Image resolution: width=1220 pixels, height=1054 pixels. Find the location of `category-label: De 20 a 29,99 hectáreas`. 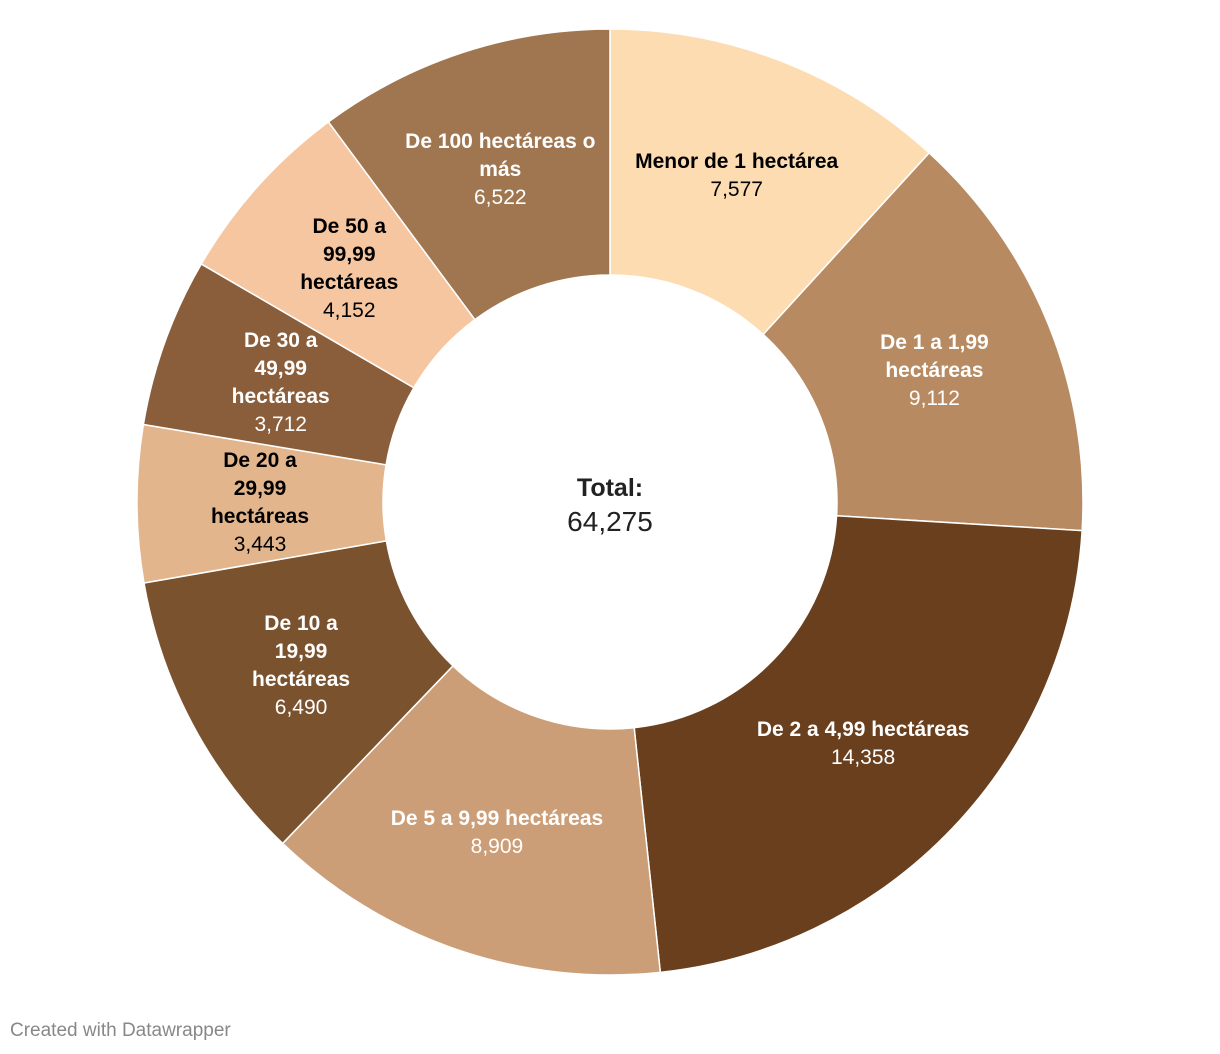

category-label: De 20 a 29,99 hectáreas is located at coordinates (260, 489).